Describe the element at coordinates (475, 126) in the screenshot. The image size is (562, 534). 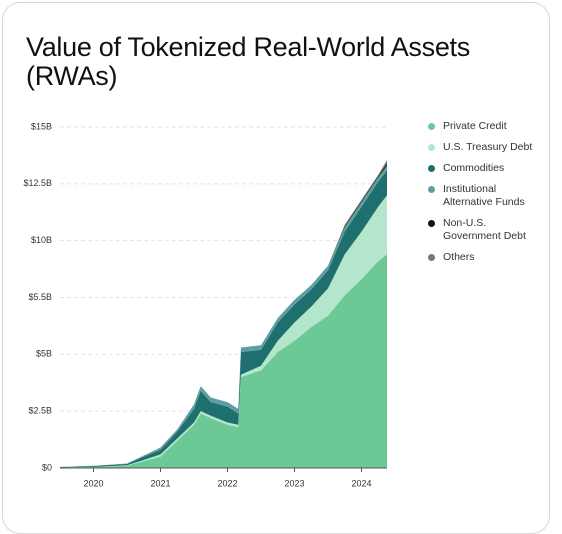
I see `legend-label: Private Credit` at that location.